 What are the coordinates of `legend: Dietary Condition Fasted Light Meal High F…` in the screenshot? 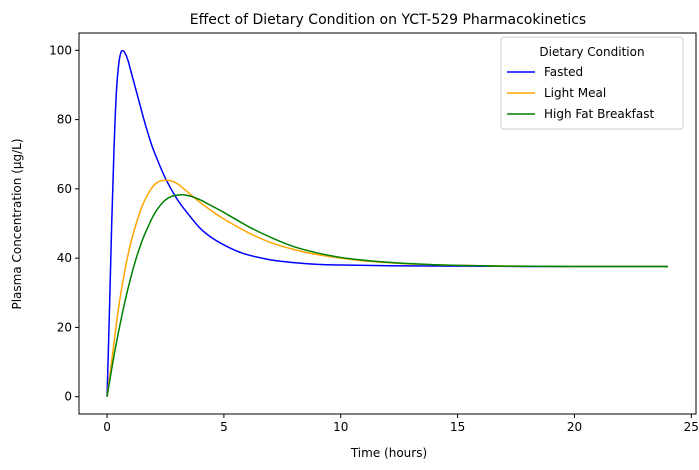 It's located at (592, 83).